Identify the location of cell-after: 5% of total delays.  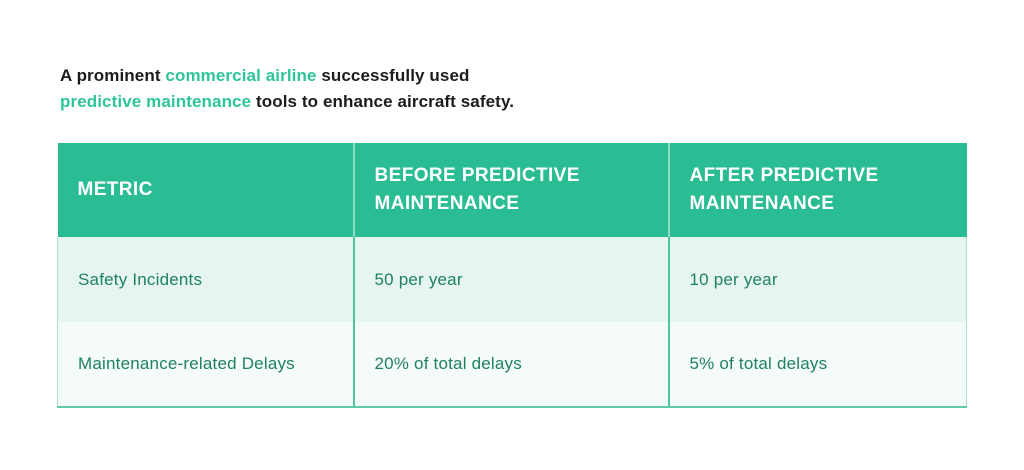
(817, 365).